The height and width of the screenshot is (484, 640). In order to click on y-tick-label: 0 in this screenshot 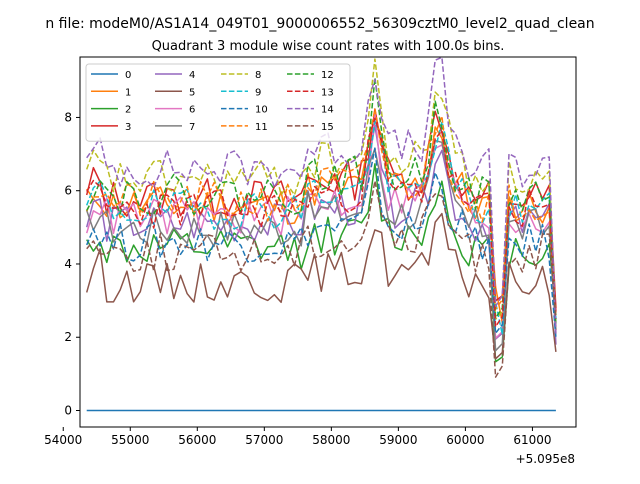, I will do `click(68, 411)`.